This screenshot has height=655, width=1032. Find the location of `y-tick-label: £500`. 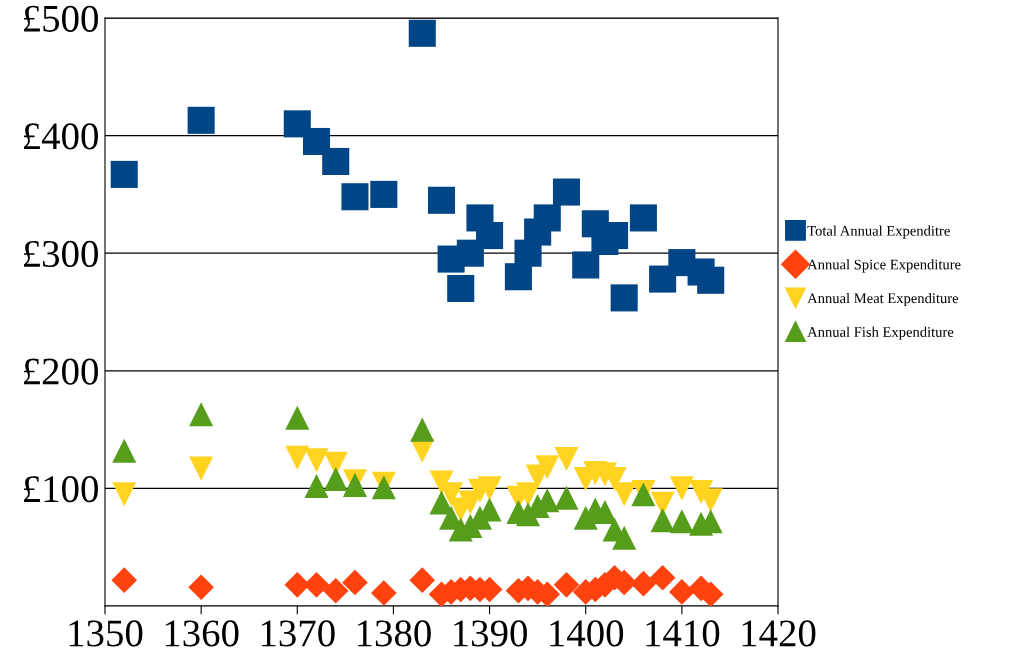

y-tick-label: £500 is located at coordinates (60, 18).